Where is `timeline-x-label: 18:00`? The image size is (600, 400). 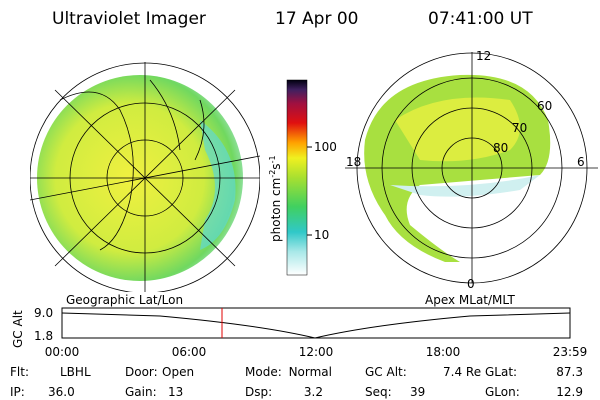 timeline-x-label: 18:00 is located at coordinates (443, 352).